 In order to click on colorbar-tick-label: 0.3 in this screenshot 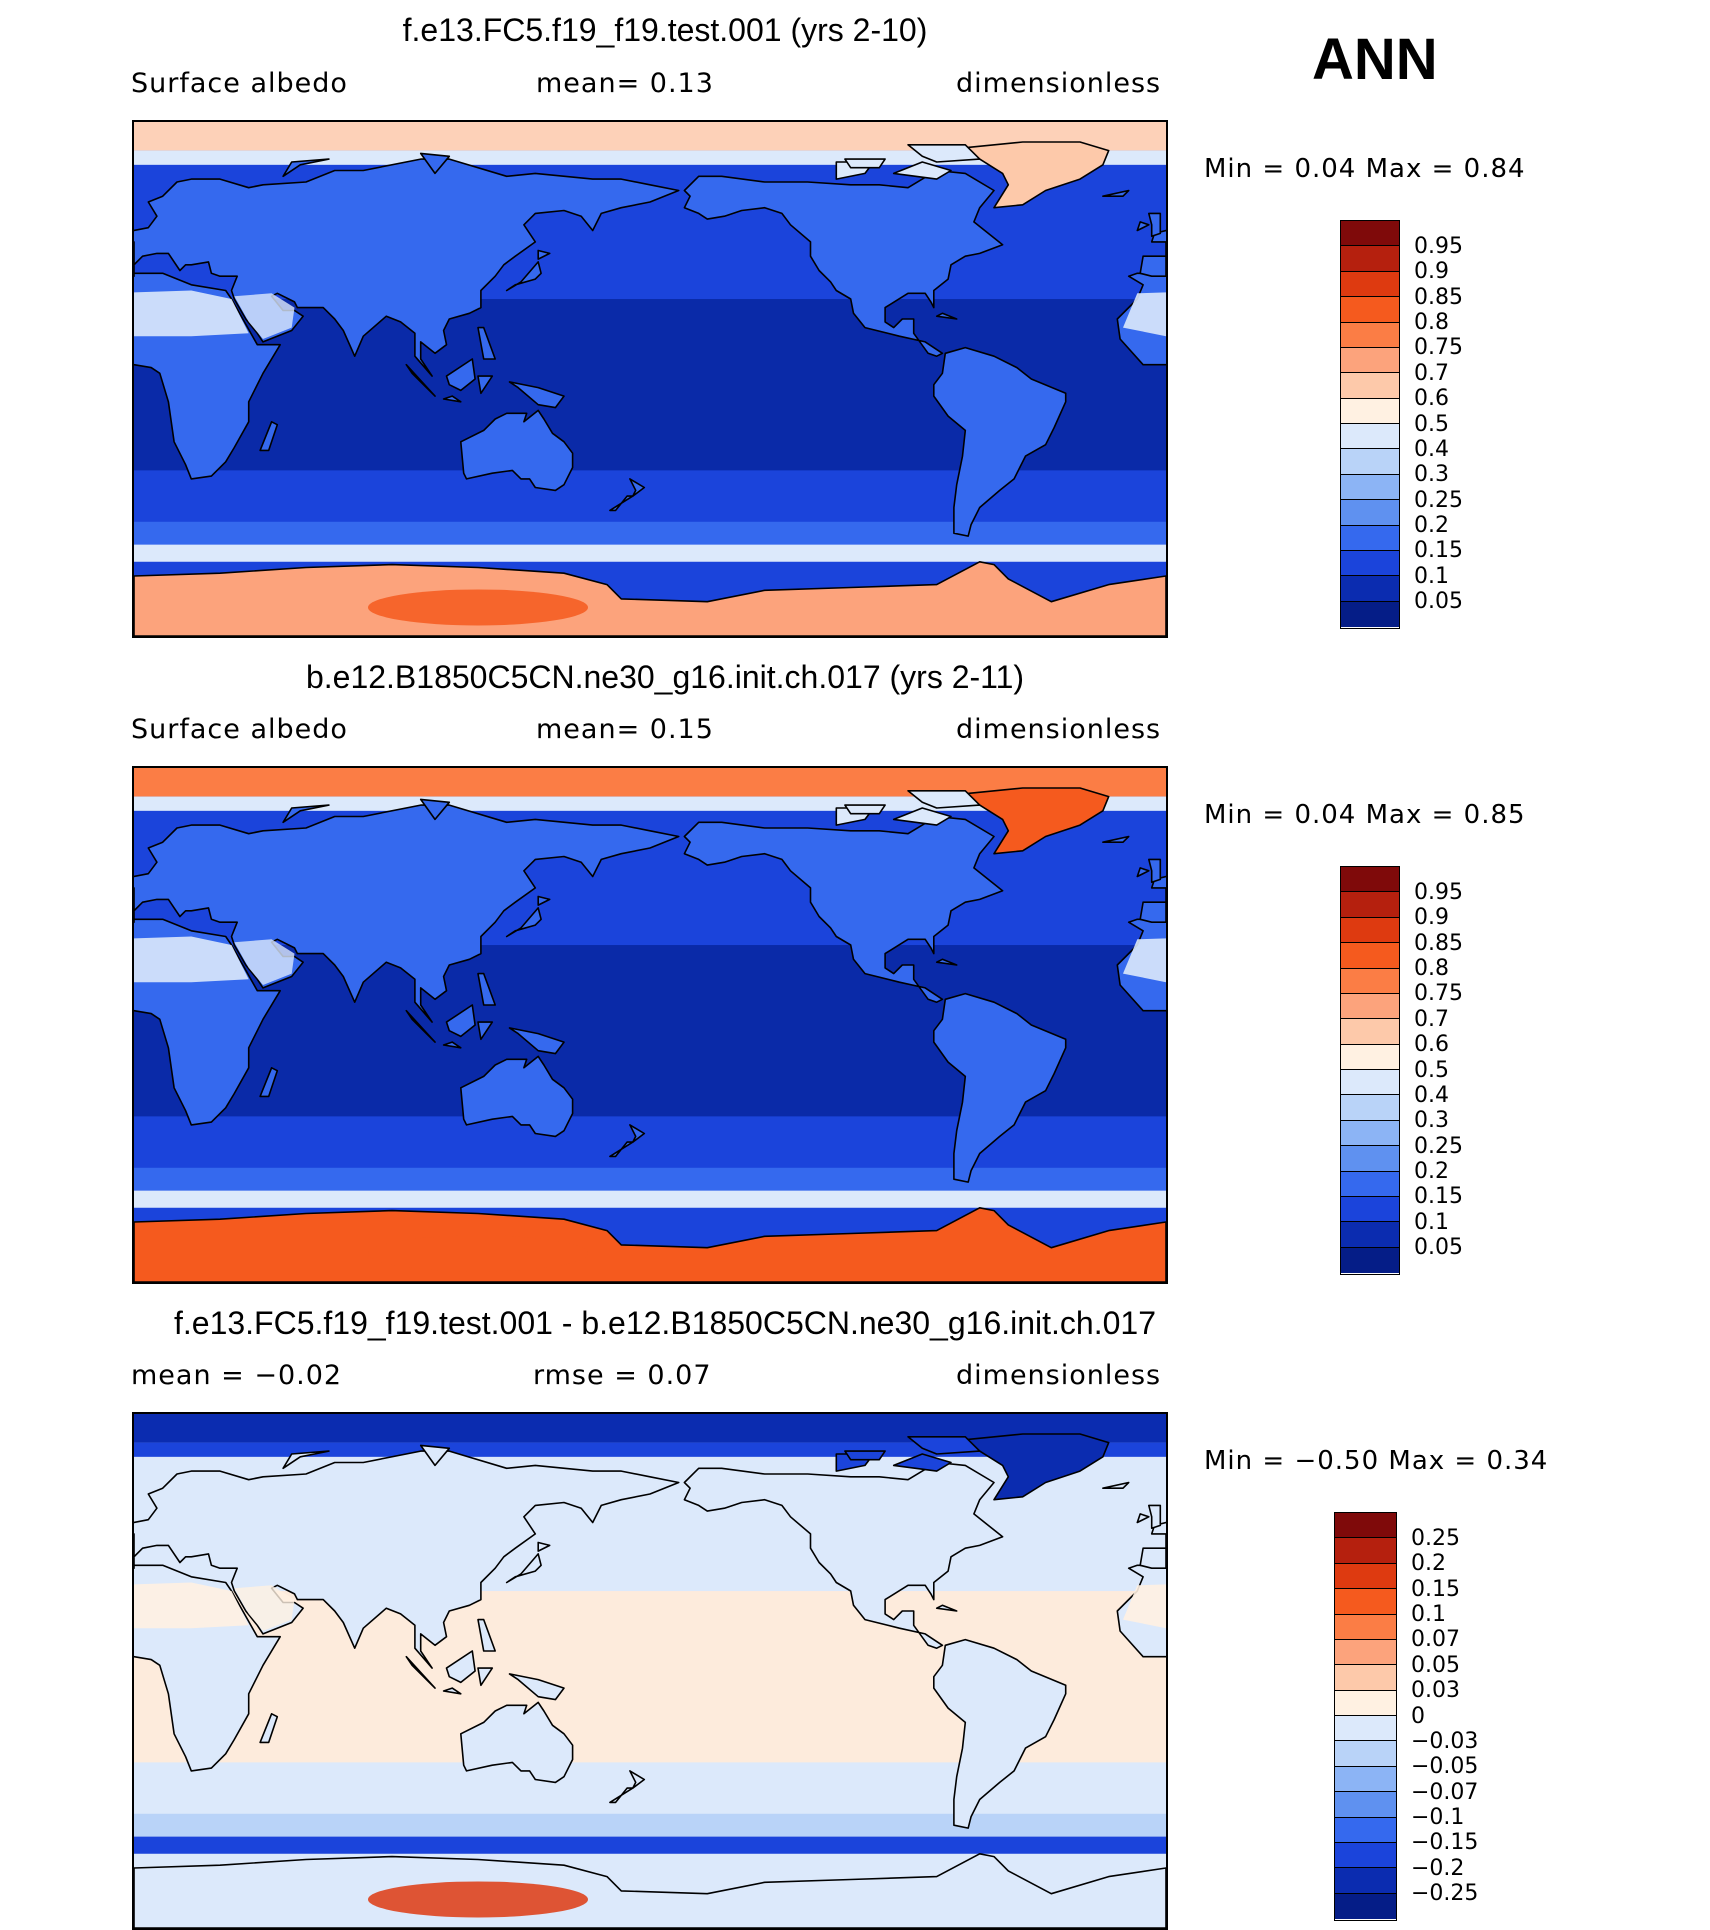, I will do `click(1431, 1121)`.